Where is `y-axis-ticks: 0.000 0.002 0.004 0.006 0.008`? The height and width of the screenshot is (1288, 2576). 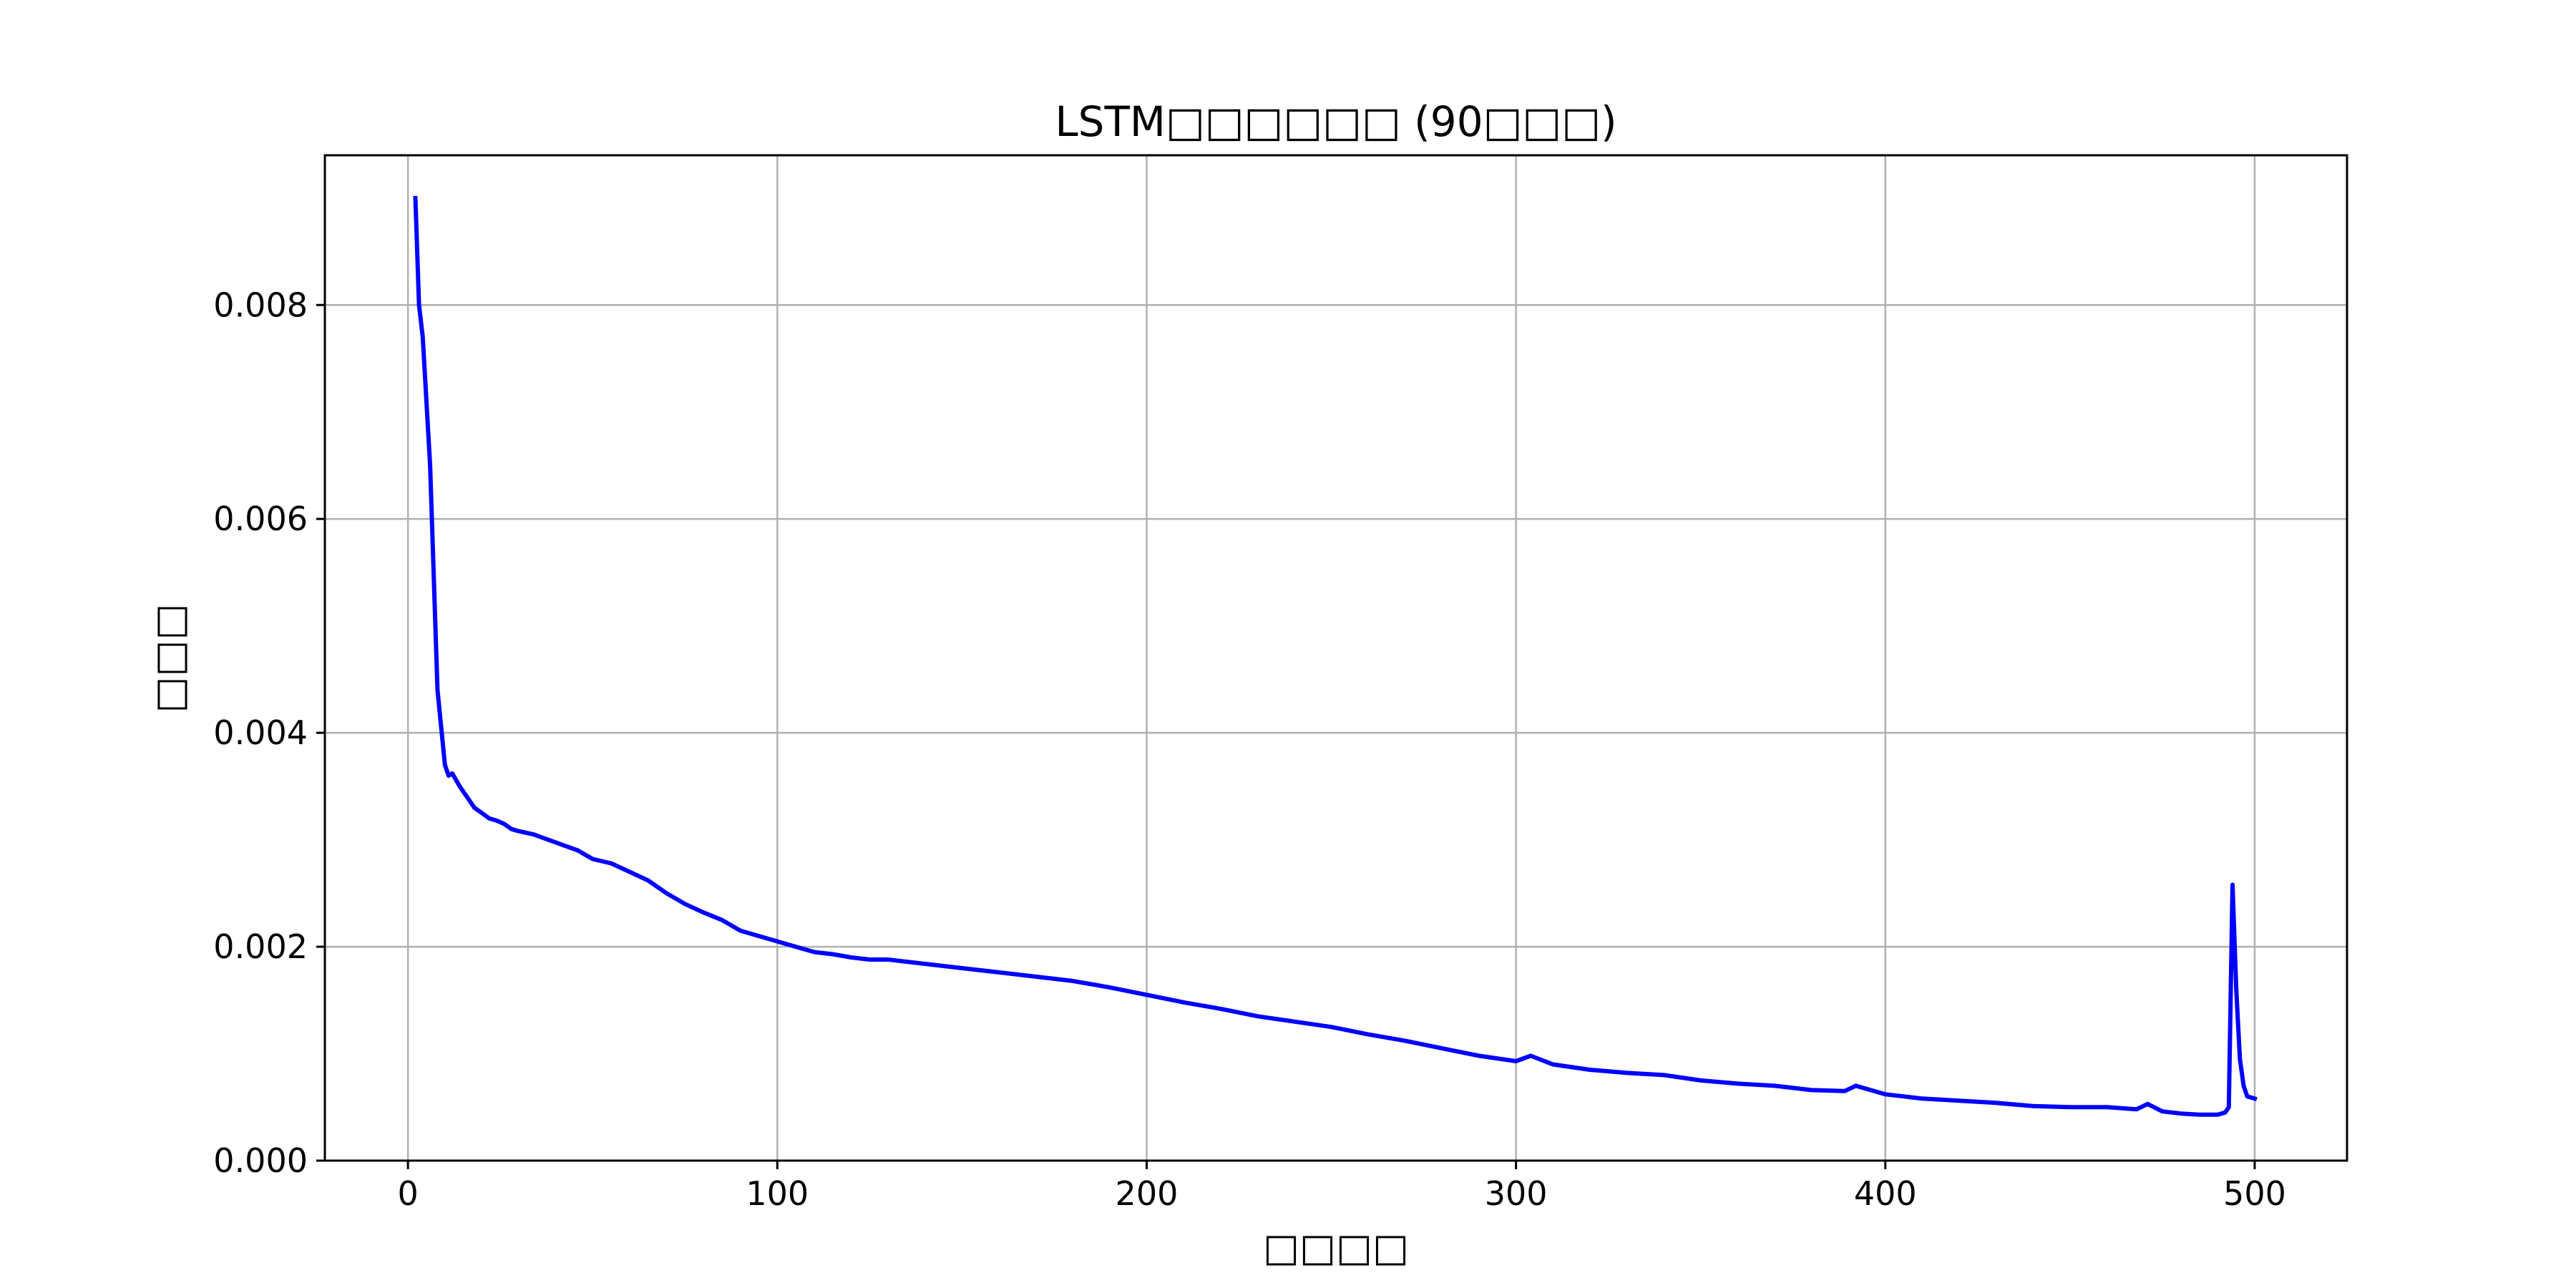 y-axis-ticks: 0.000 0.002 0.004 0.006 0.008 is located at coordinates (269, 733).